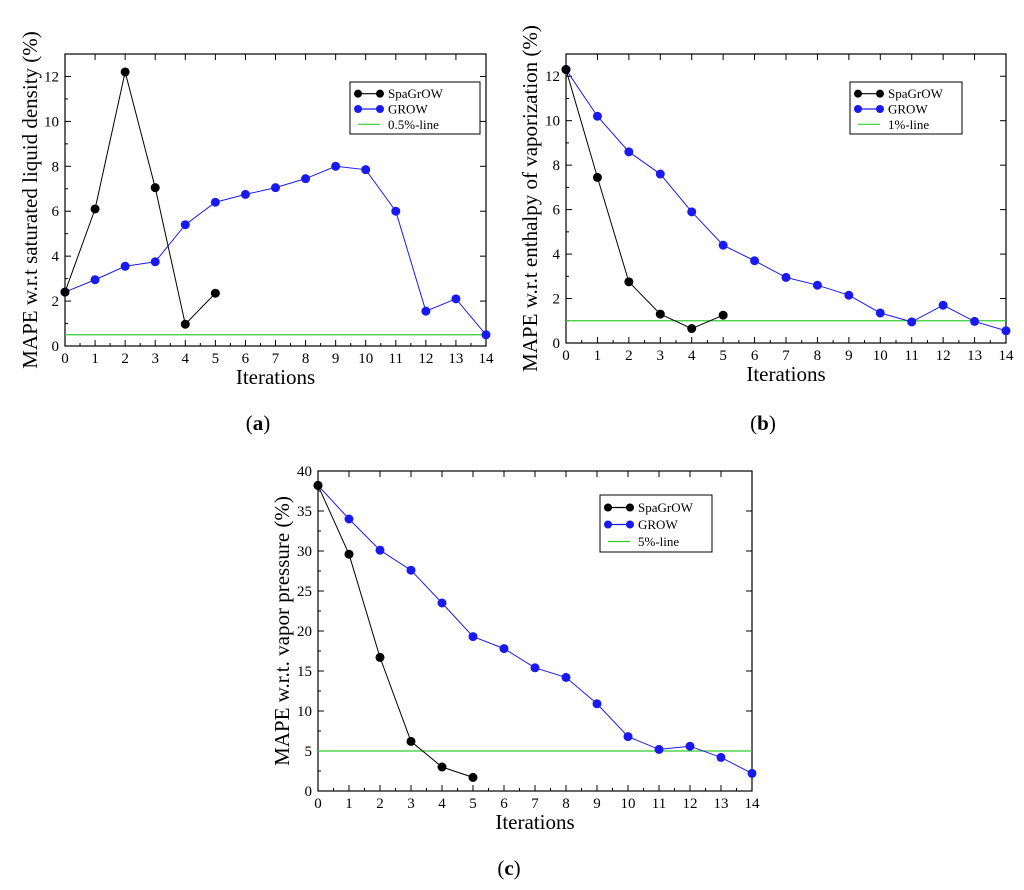 The image size is (1024, 890). I want to click on y-tick-label-c-40: 40, so click(304, 472).